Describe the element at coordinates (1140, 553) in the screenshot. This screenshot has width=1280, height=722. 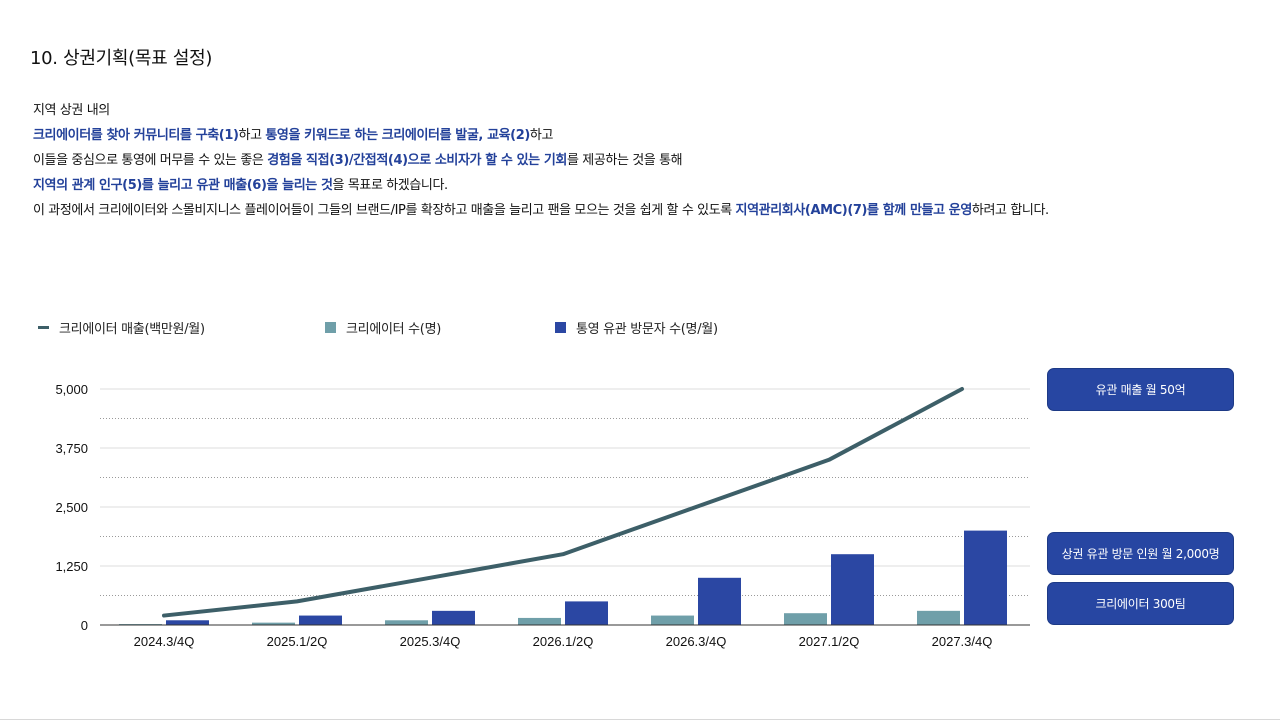
I see `callout-visitors-target: 상권 유관 방문 인원 월 2,000명` at that location.